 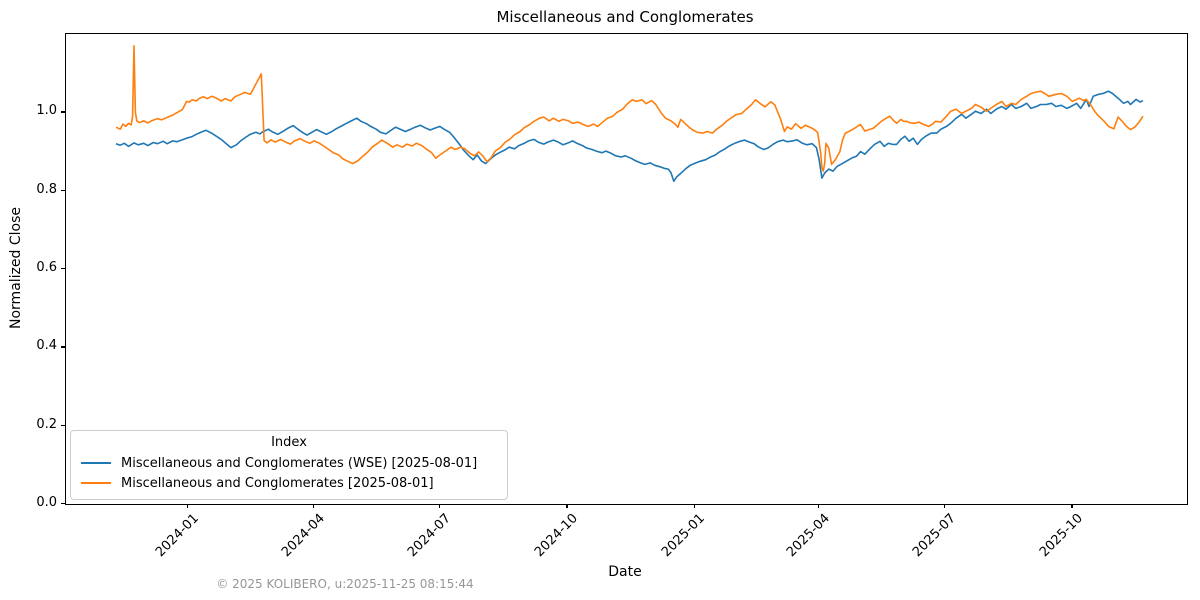 I want to click on y-tick-label: 0.6, so click(x=46, y=267).